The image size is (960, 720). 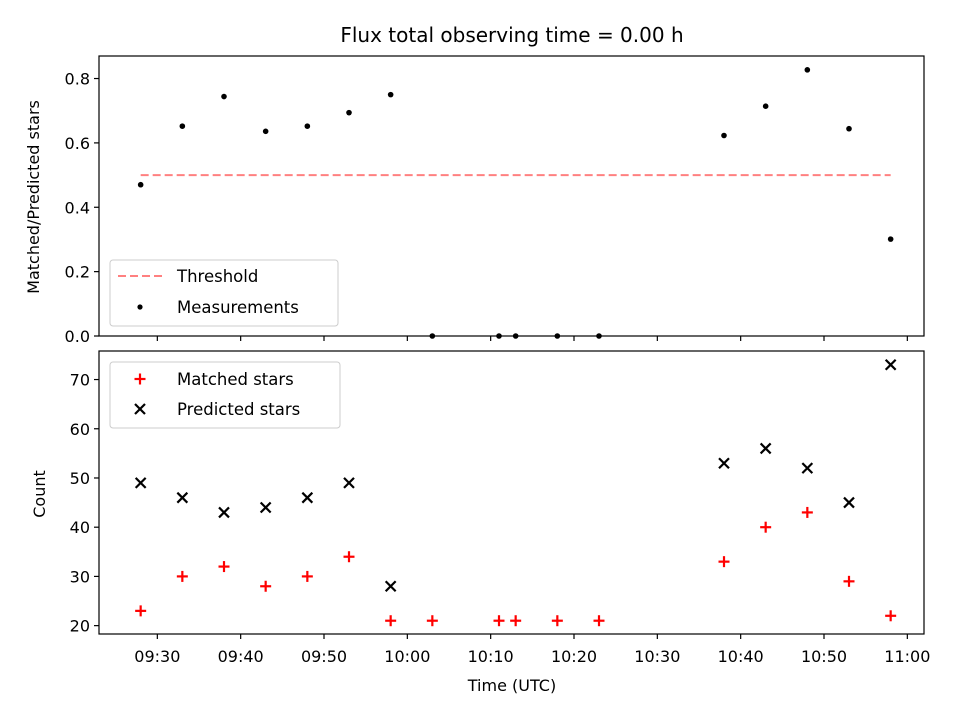 I want to click on bottom-ytick-label: 70, so click(x=80, y=380).